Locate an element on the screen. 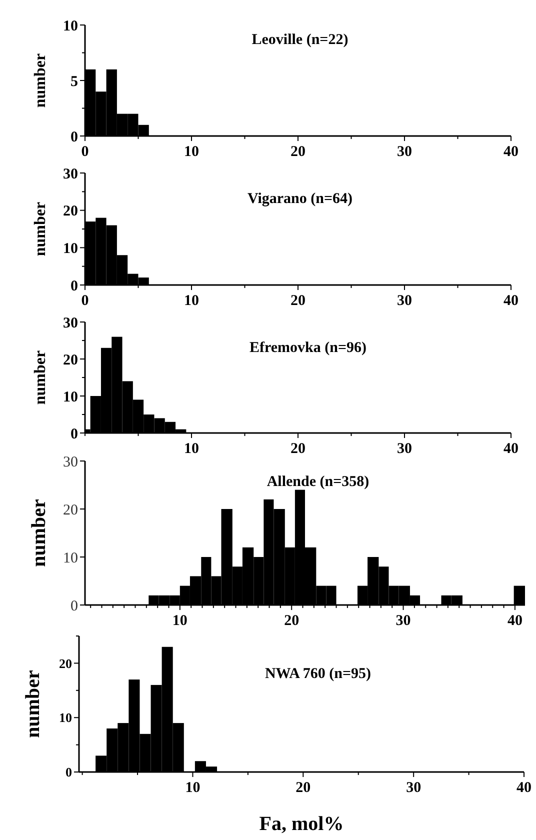 This screenshot has width=536, height=840. y-tick-label: 5 is located at coordinates (74, 82).